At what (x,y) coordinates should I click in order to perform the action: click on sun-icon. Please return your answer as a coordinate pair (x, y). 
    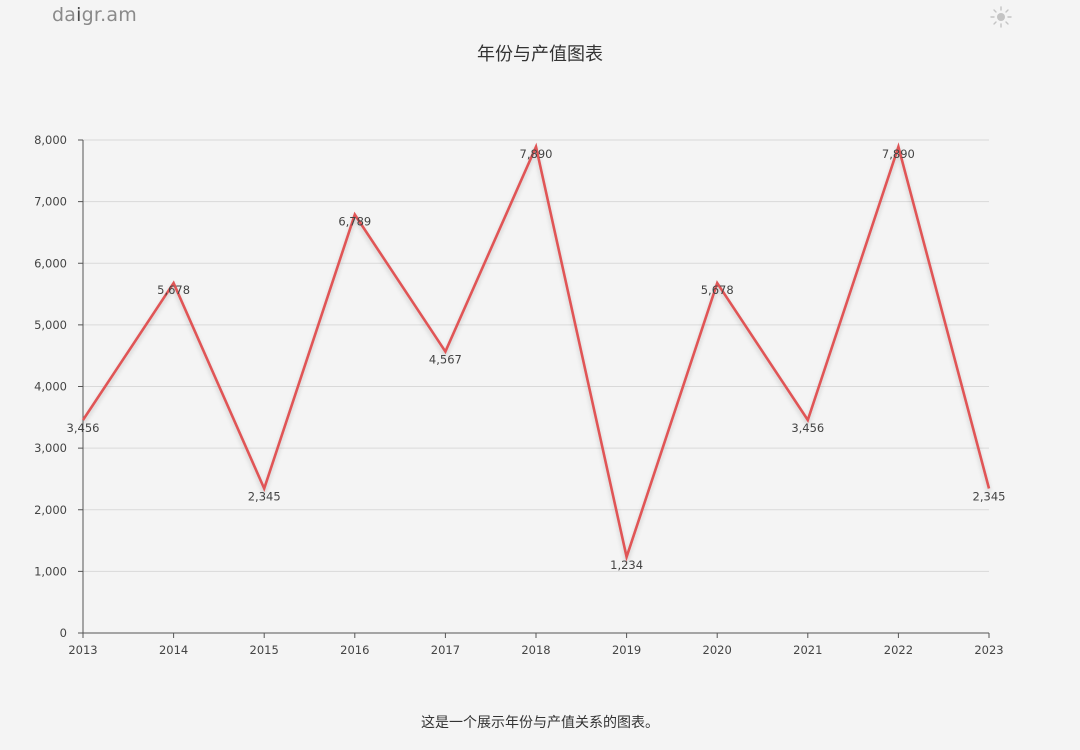
    Looking at the image, I should click on (1001, 17).